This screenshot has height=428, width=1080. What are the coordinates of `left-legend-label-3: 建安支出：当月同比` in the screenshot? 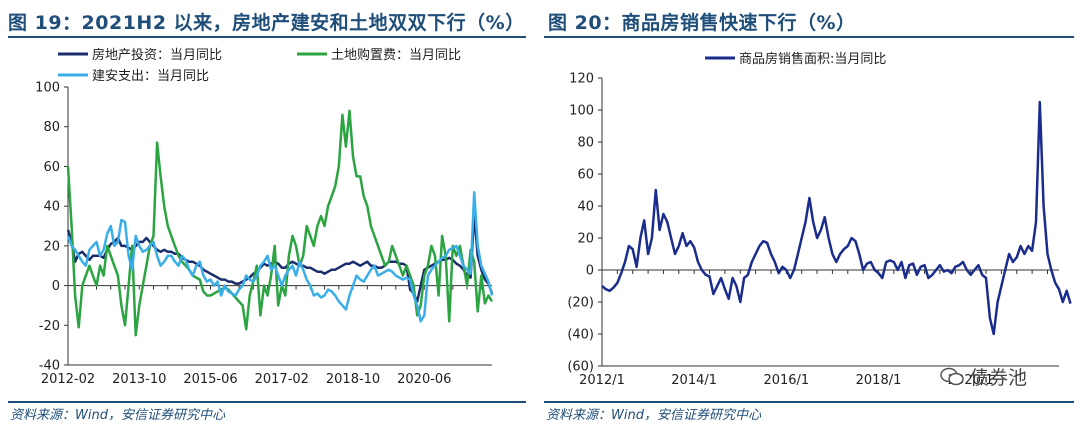 It's located at (150, 76).